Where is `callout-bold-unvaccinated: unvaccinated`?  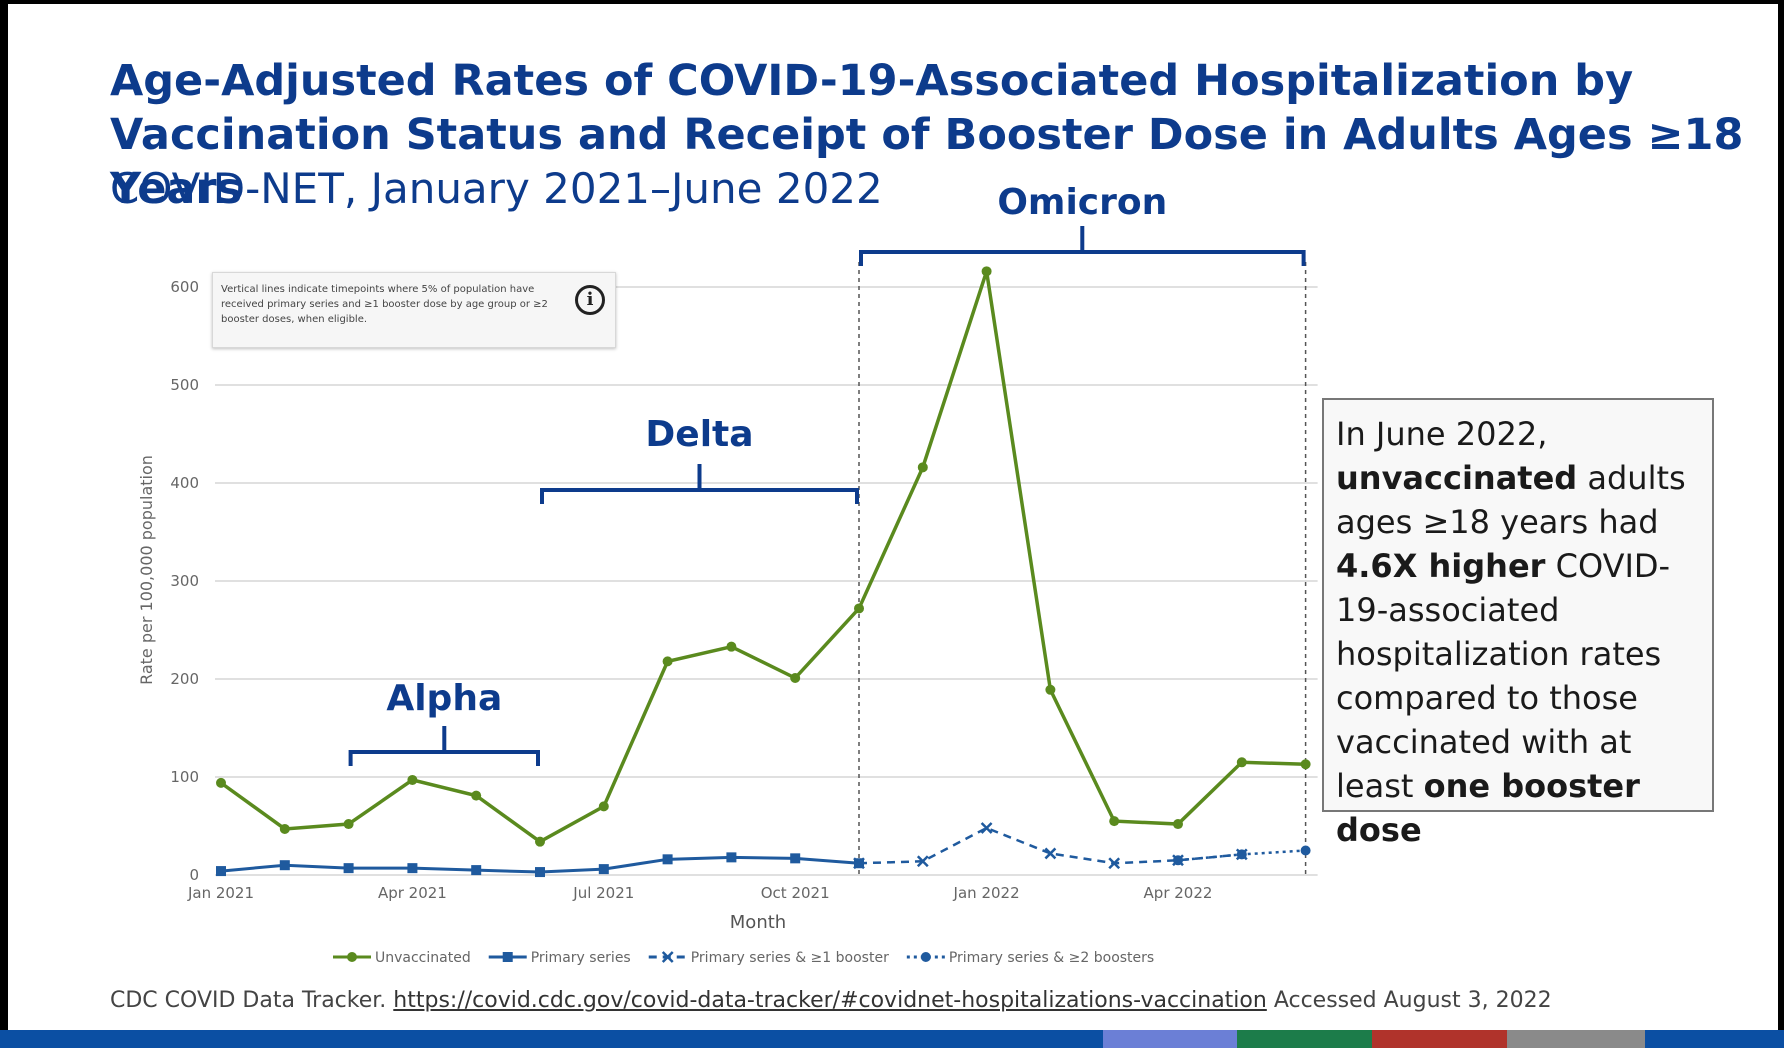 callout-bold-unvaccinated: unvaccinated is located at coordinates (1457, 478).